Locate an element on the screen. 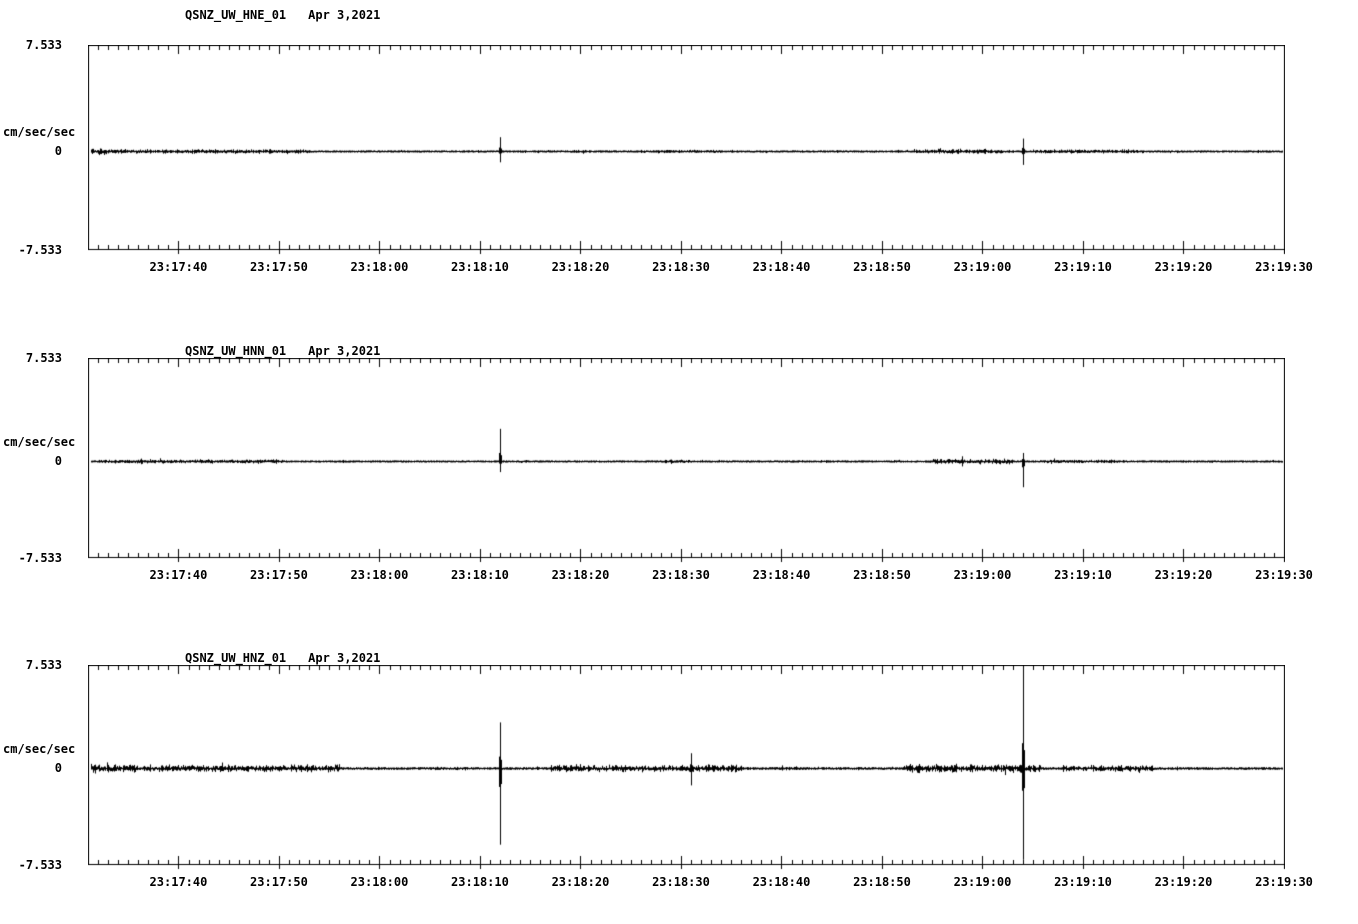 The height and width of the screenshot is (924, 1358). trace-title-hnz: QSNZ_UW_HNZ_01 Apr 3,2021 is located at coordinates (282, 658).